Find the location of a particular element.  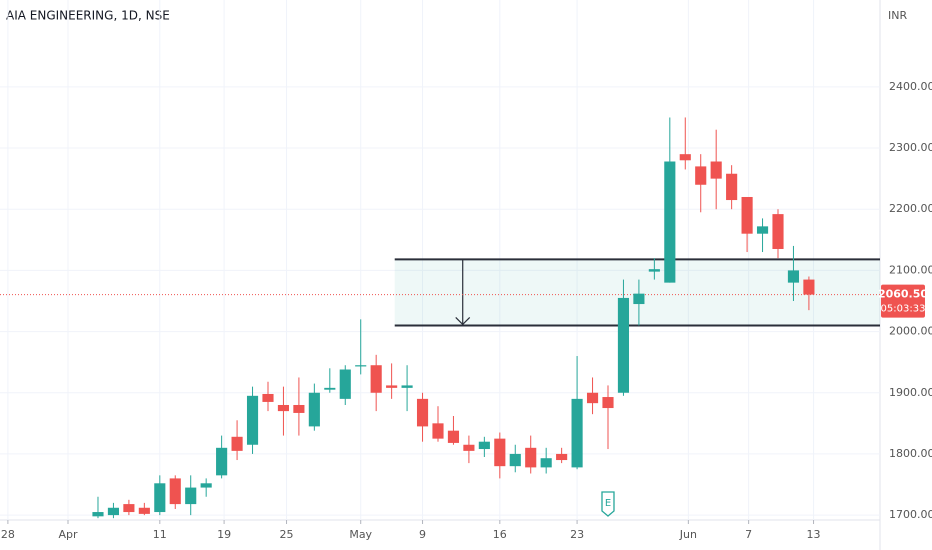

y-tick-label: 1900.00 is located at coordinates (910, 392).